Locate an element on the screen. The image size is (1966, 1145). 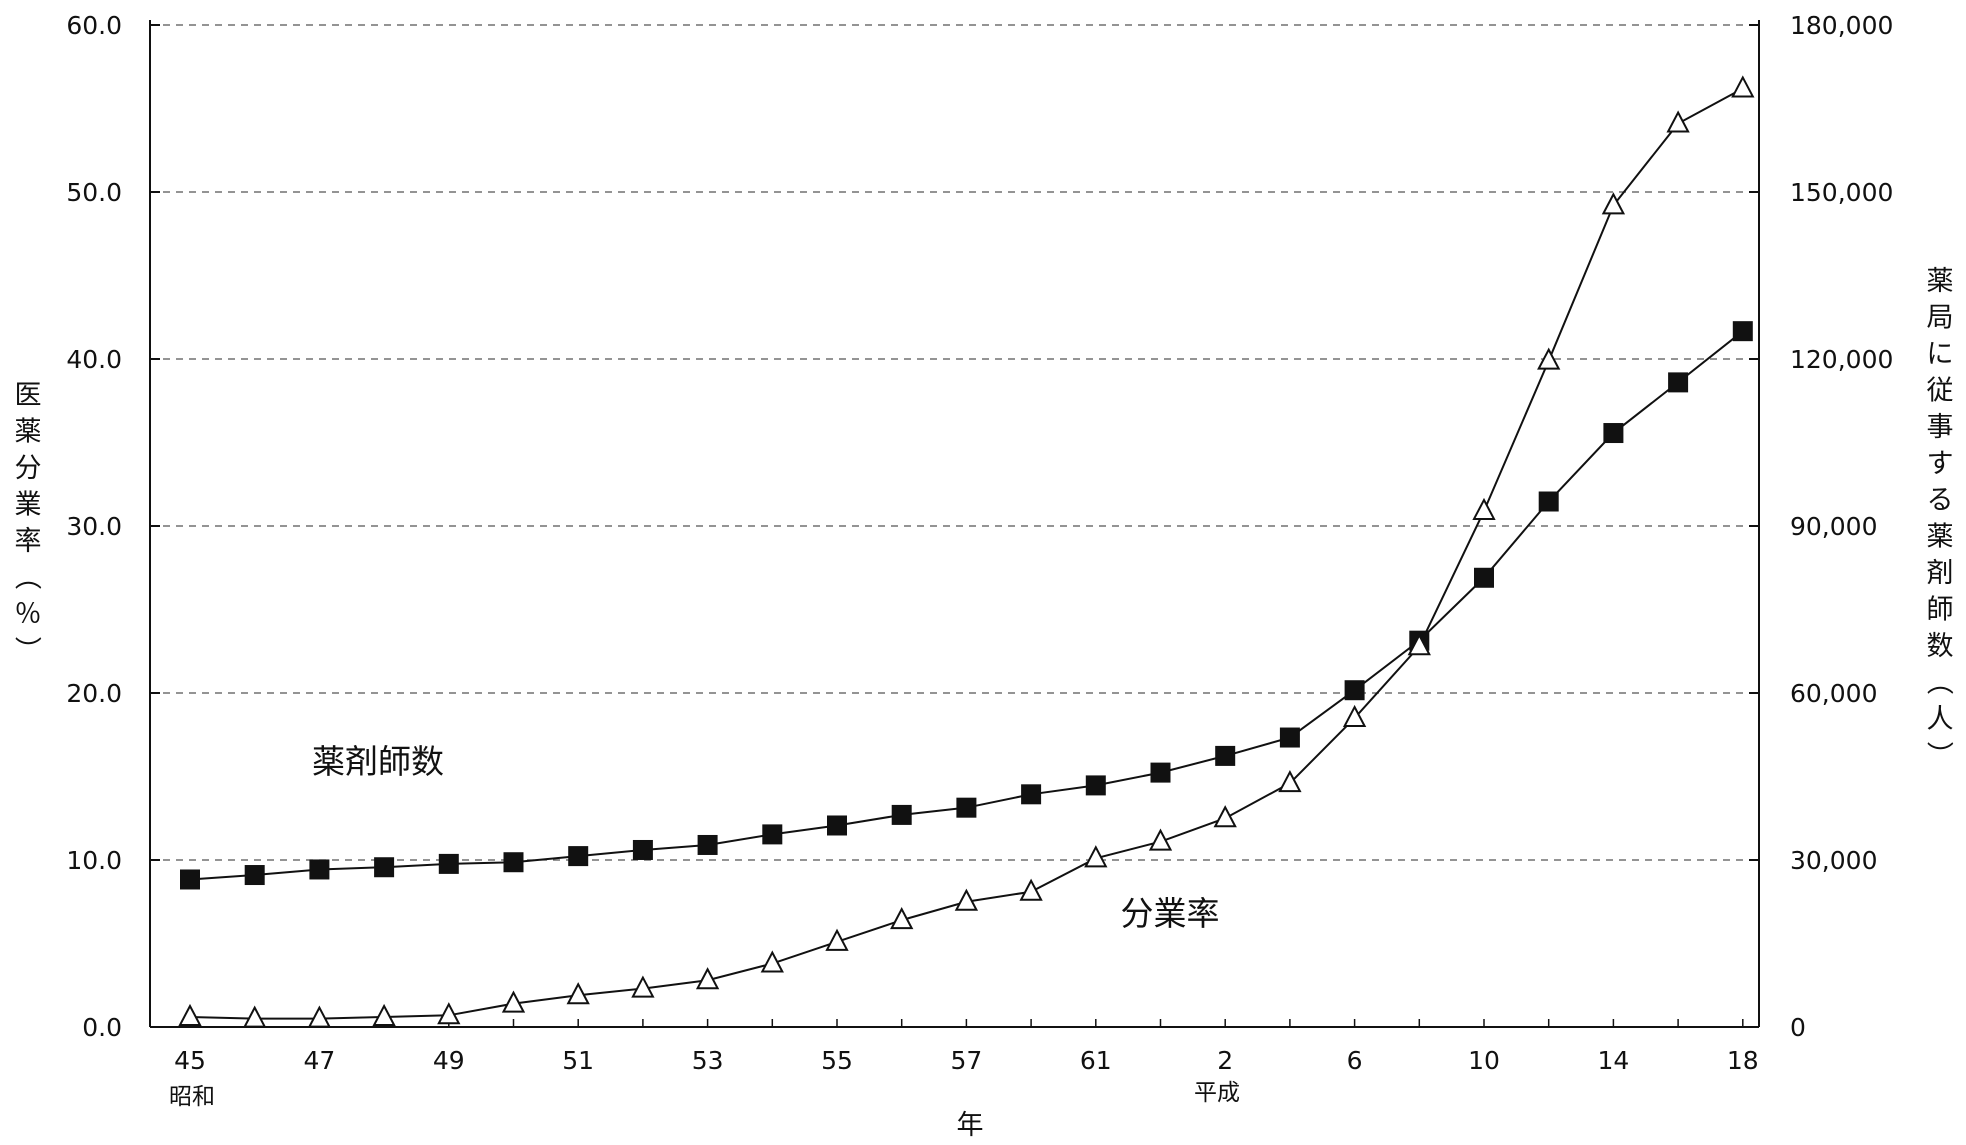
right-axis-title-char: 師 is located at coordinates (1940, 610).